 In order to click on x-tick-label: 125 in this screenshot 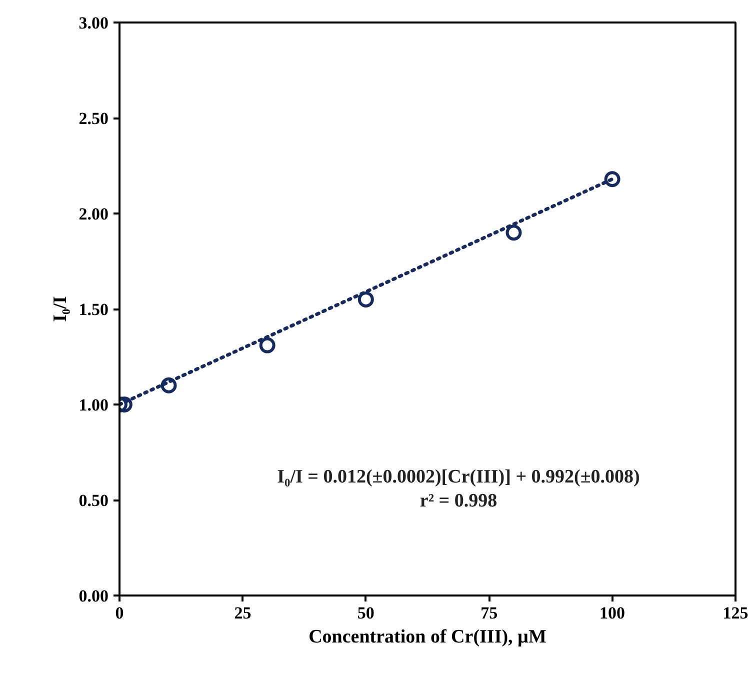, I will do `click(735, 613)`.